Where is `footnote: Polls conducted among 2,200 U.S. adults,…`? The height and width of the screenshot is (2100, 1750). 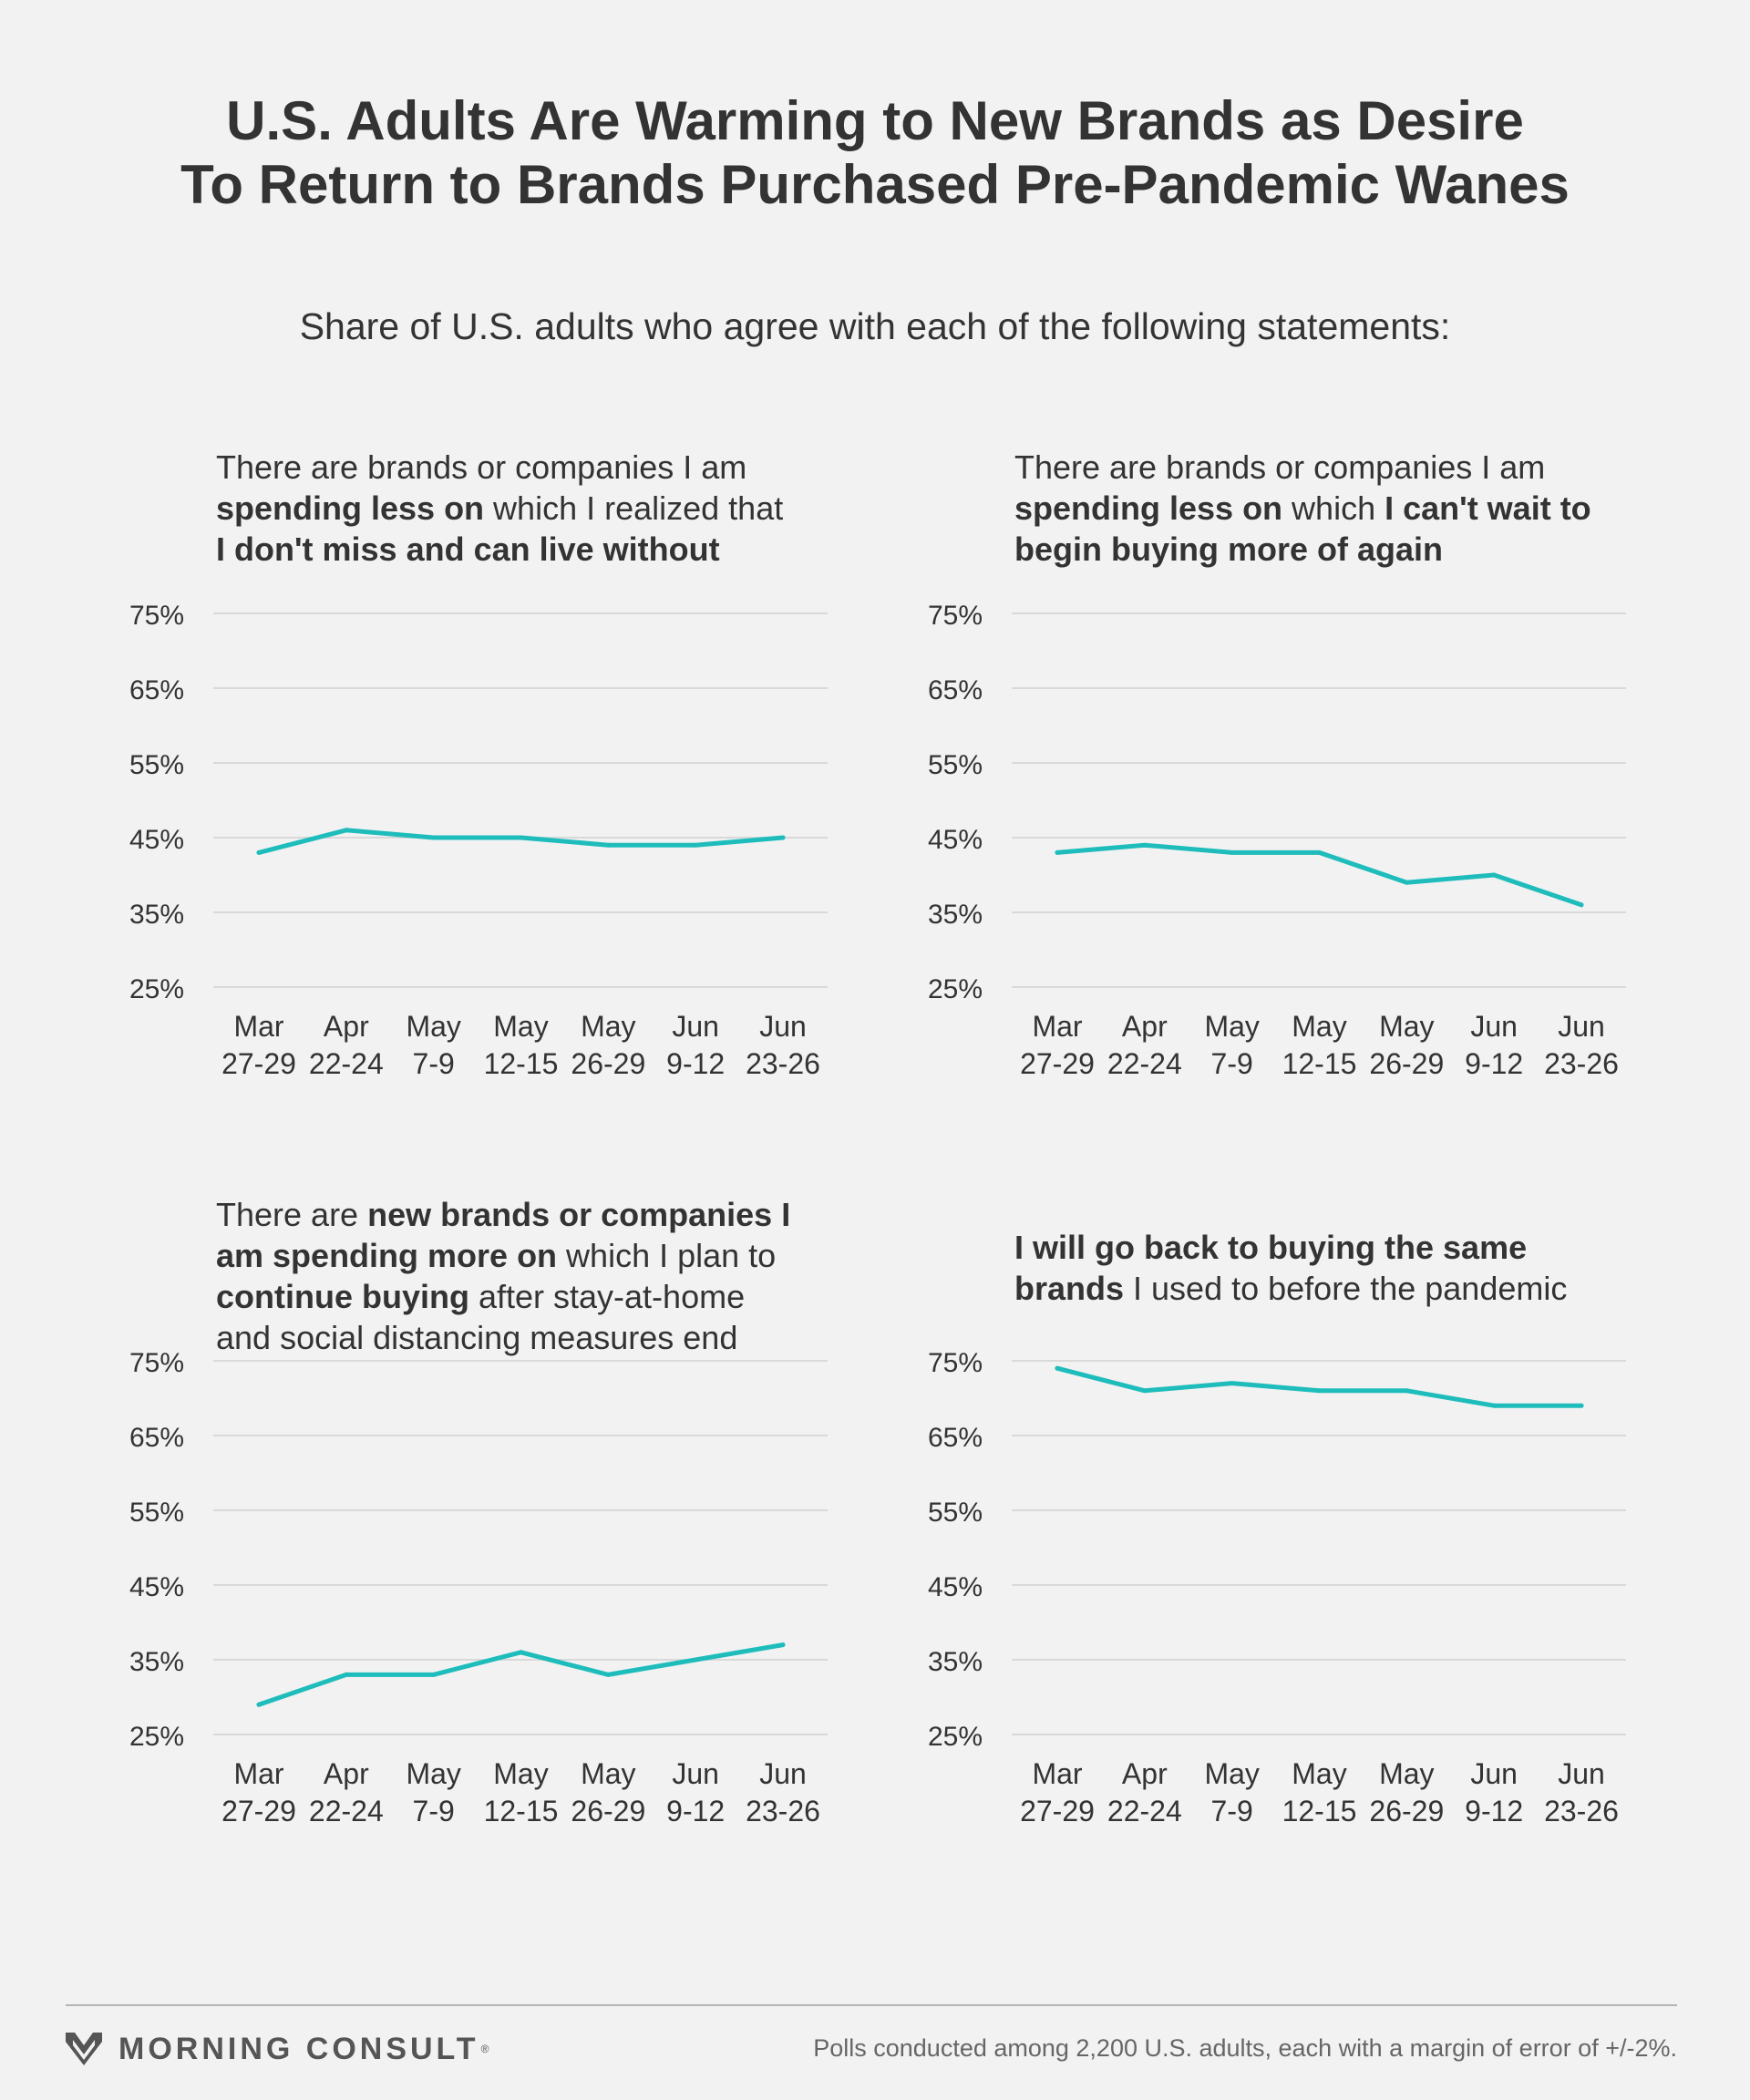 footnote: Polls conducted among 2,200 U.S. adults,… is located at coordinates (1245, 2048).